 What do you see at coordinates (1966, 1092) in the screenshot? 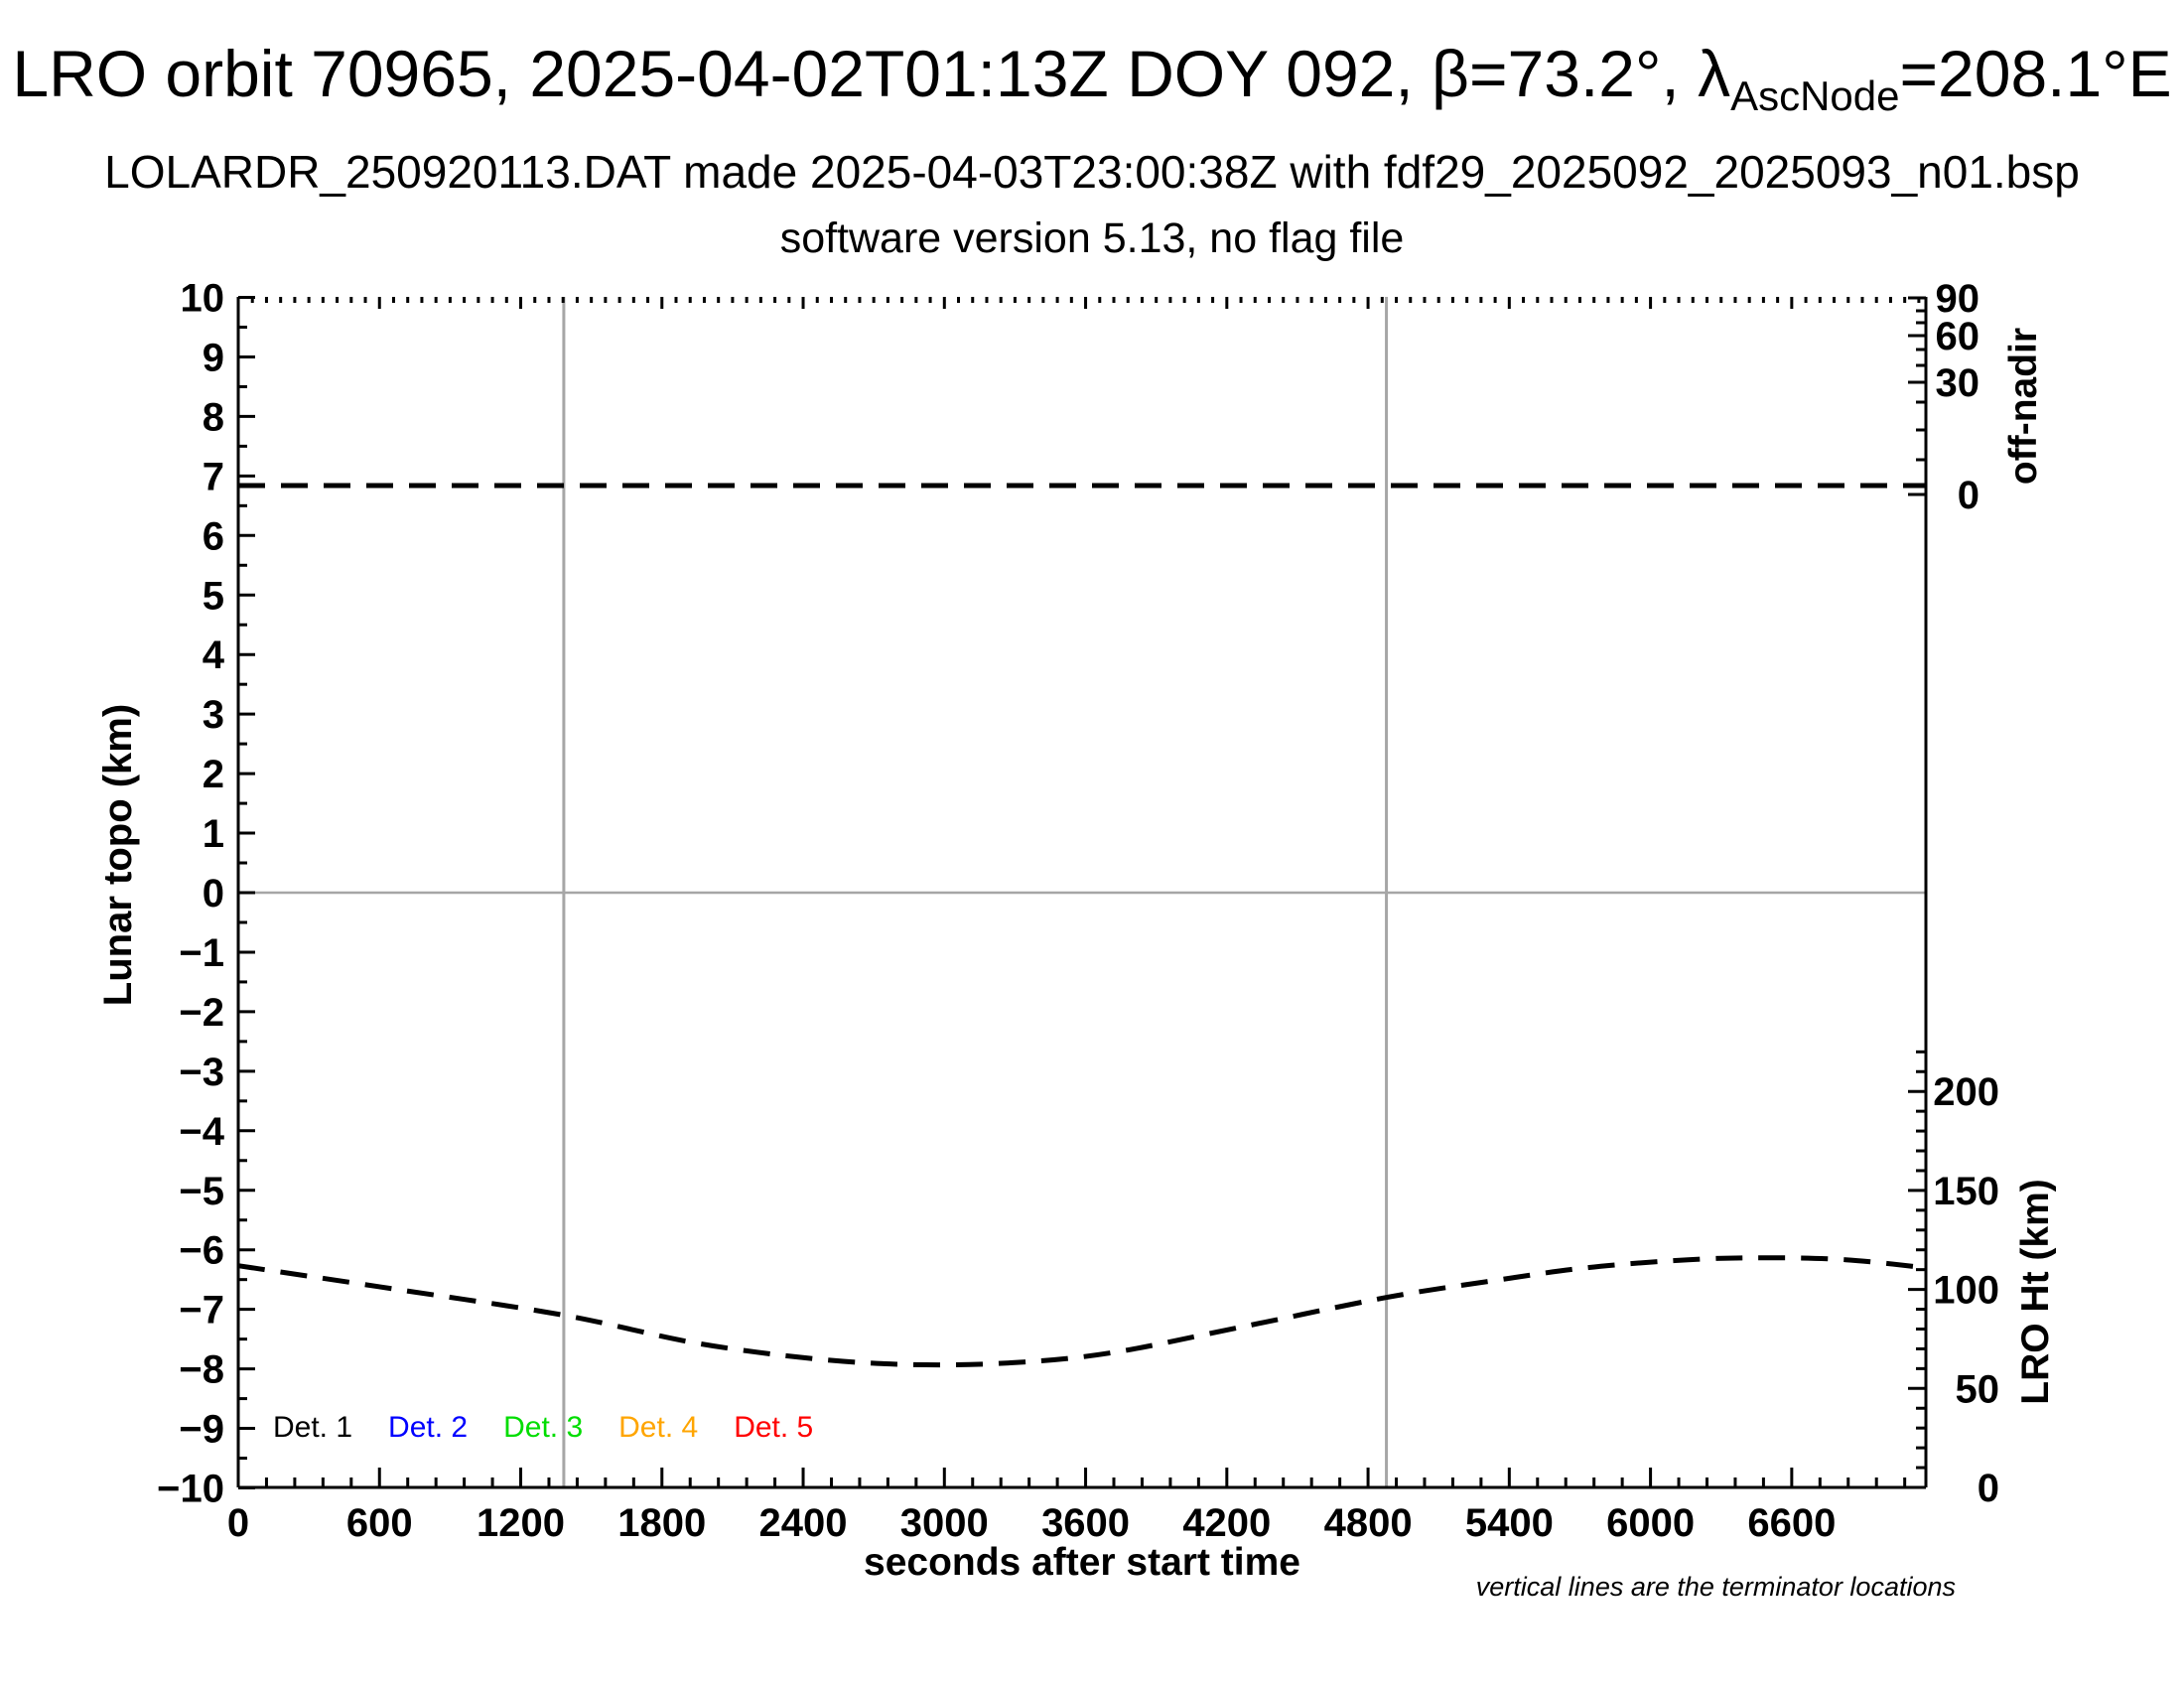
I see `lro-ht-tick-label: 200` at bounding box center [1966, 1092].